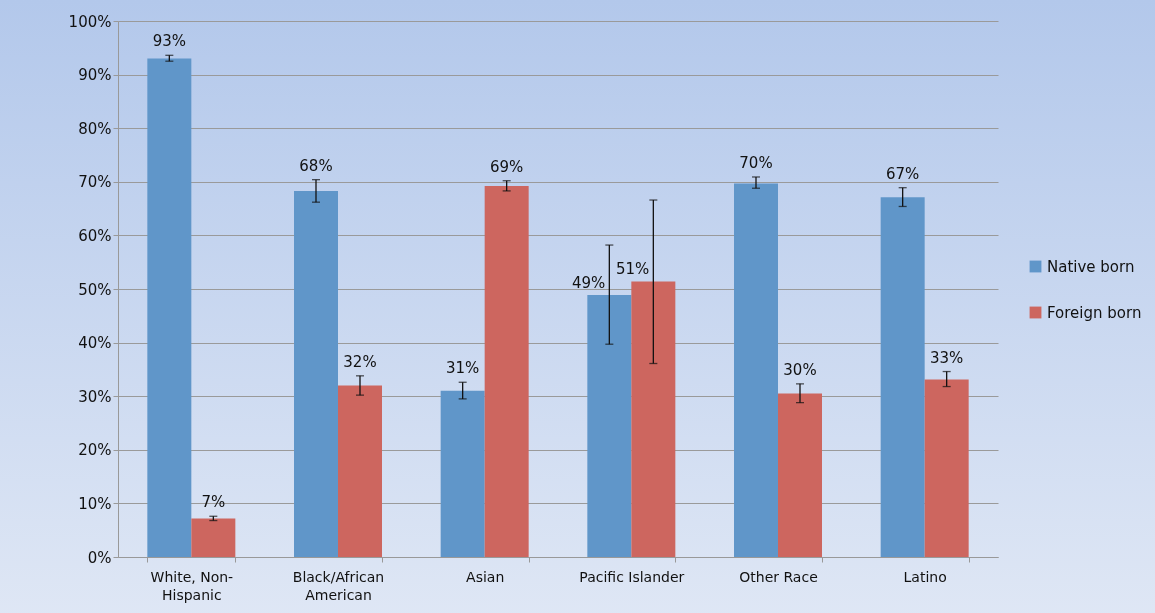  I want to click on y-tick-label: 80%, so click(95, 128).